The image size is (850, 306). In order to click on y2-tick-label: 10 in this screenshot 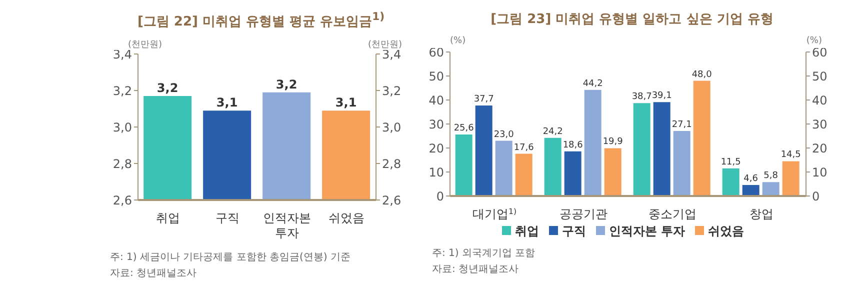, I will do `click(820, 172)`.